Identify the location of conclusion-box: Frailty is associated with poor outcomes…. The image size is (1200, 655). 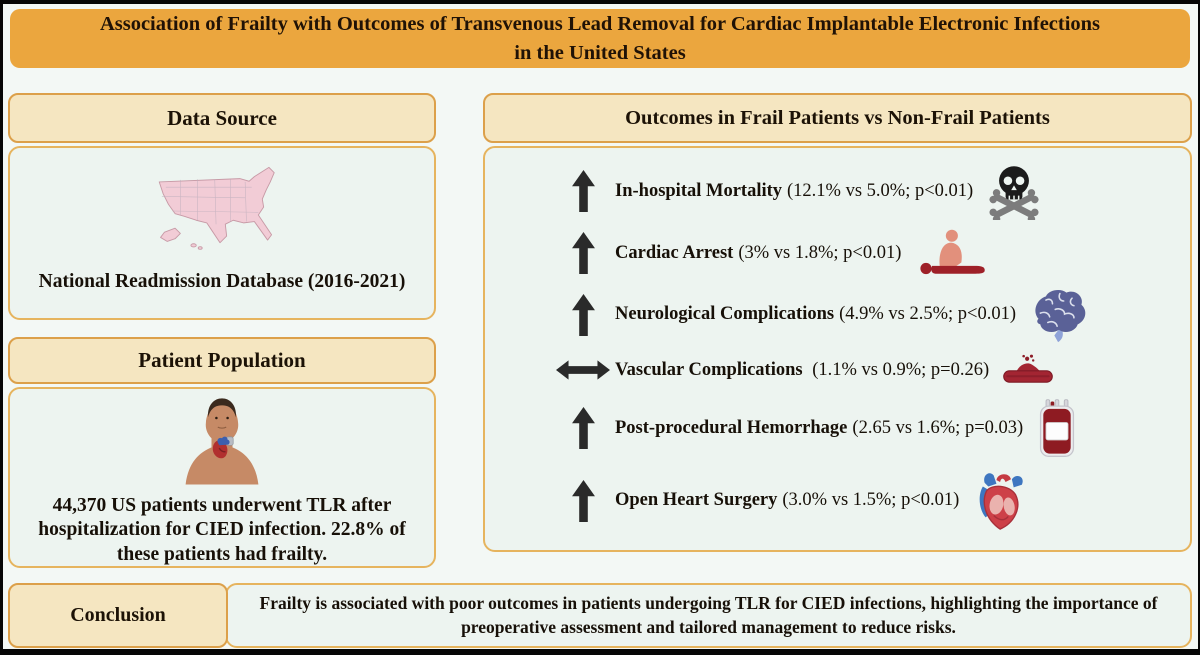
(708, 615).